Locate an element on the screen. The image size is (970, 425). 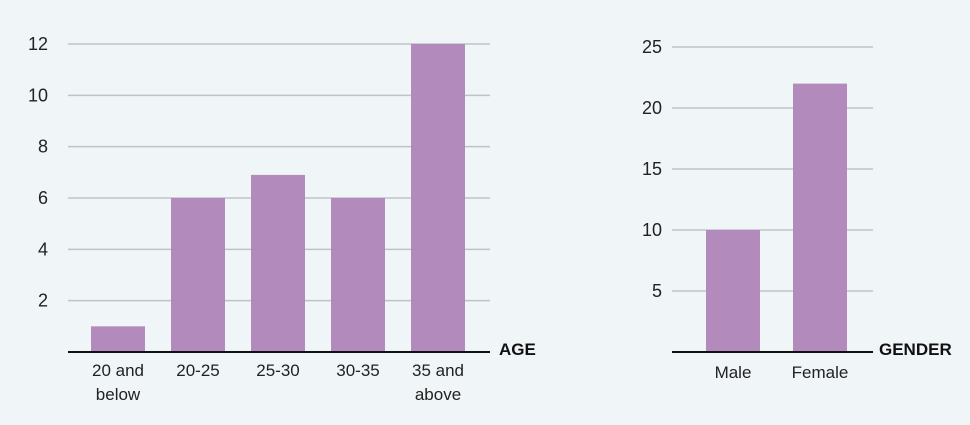
age-y-tick-label: 8 is located at coordinates (43, 147).